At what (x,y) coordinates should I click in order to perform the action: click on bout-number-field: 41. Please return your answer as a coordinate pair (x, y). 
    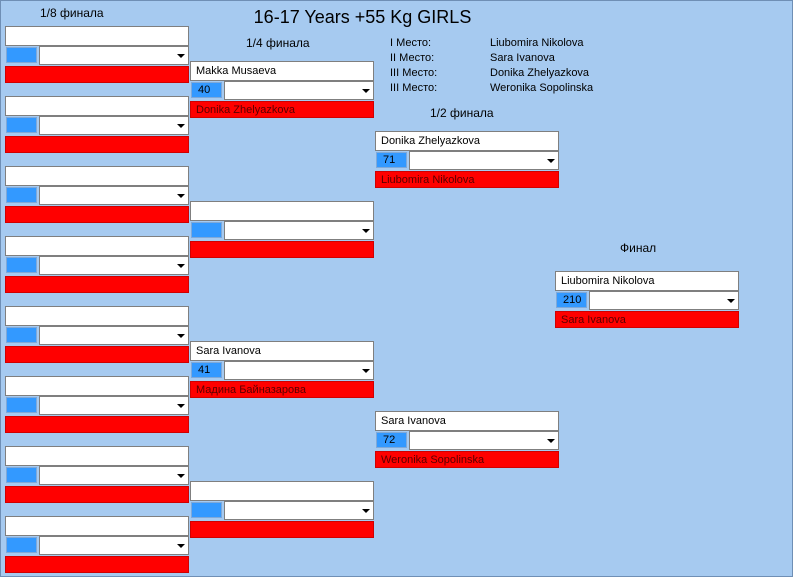
    Looking at the image, I should click on (206, 370).